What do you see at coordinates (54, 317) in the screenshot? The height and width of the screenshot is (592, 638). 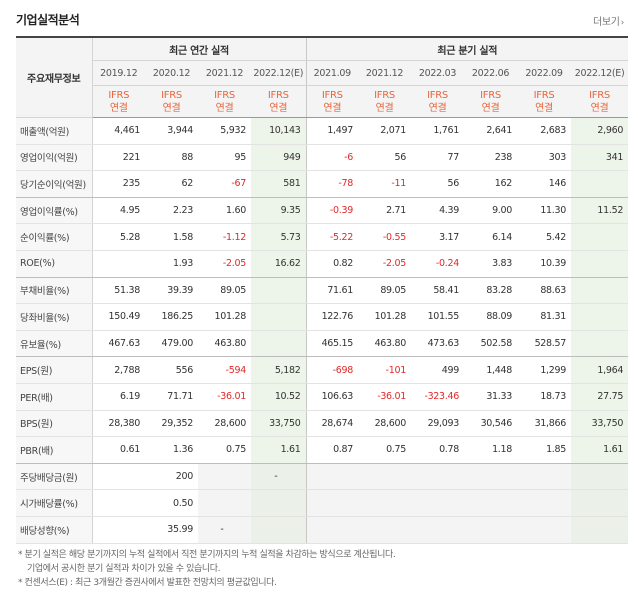 I see `row-label: 당좌비율(%)` at bounding box center [54, 317].